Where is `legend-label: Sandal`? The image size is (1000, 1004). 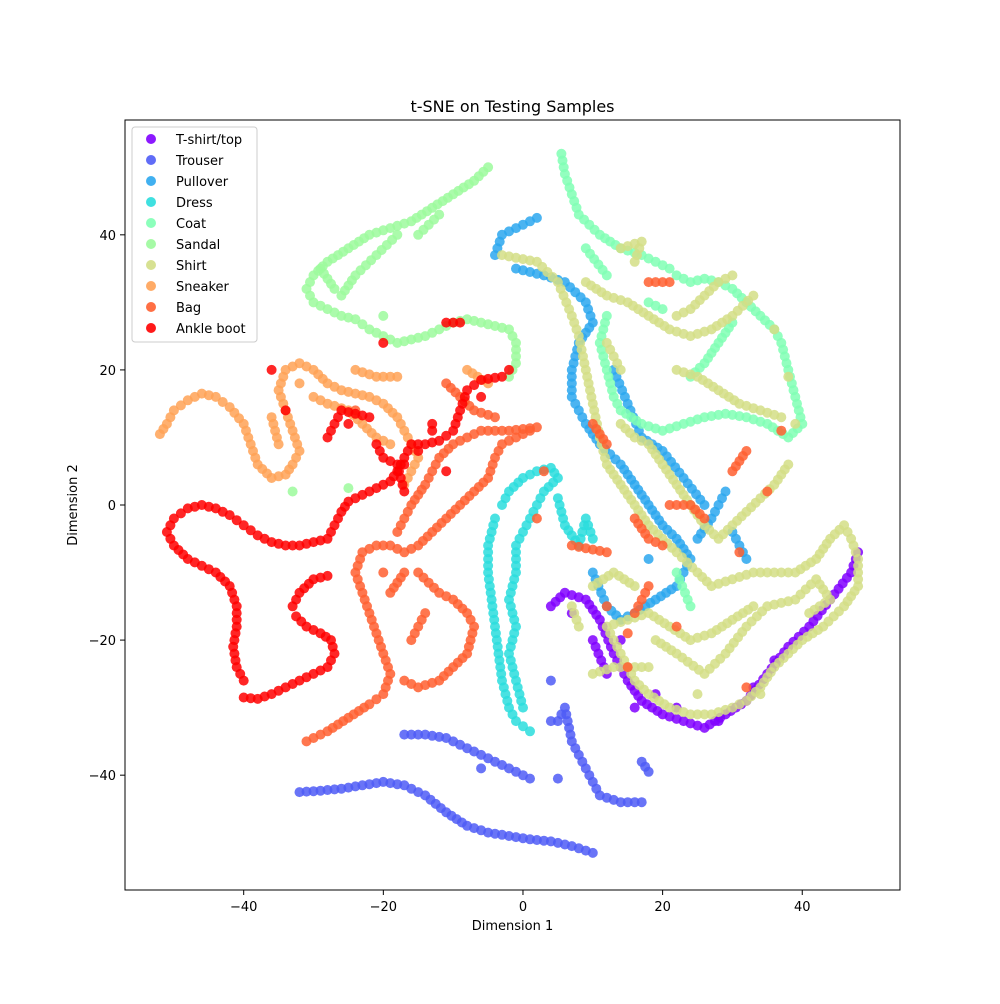
legend-label: Sandal is located at coordinates (198, 245).